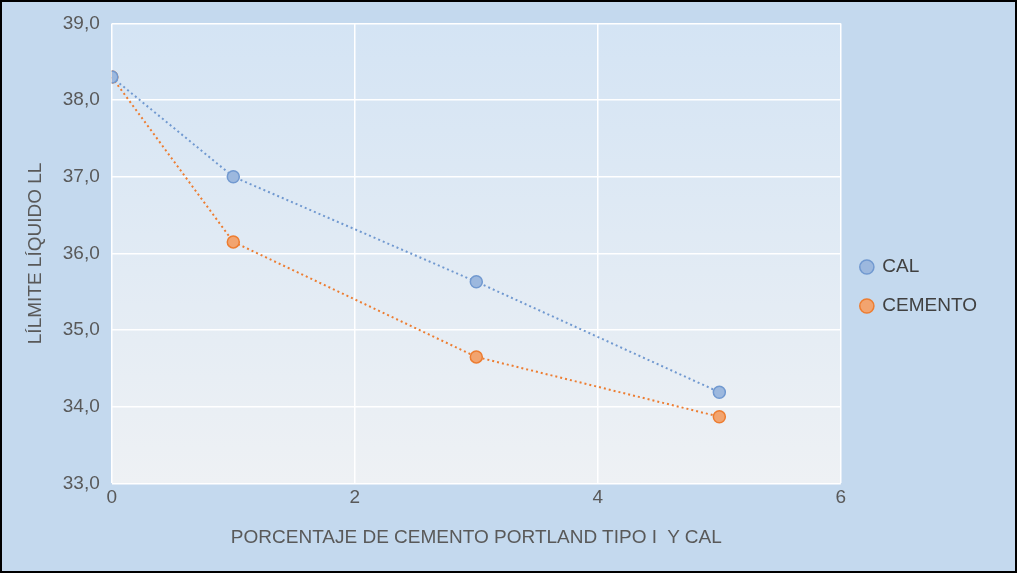  Describe the element at coordinates (81, 482) in the screenshot. I see `y-tick-label: 33,0` at that location.